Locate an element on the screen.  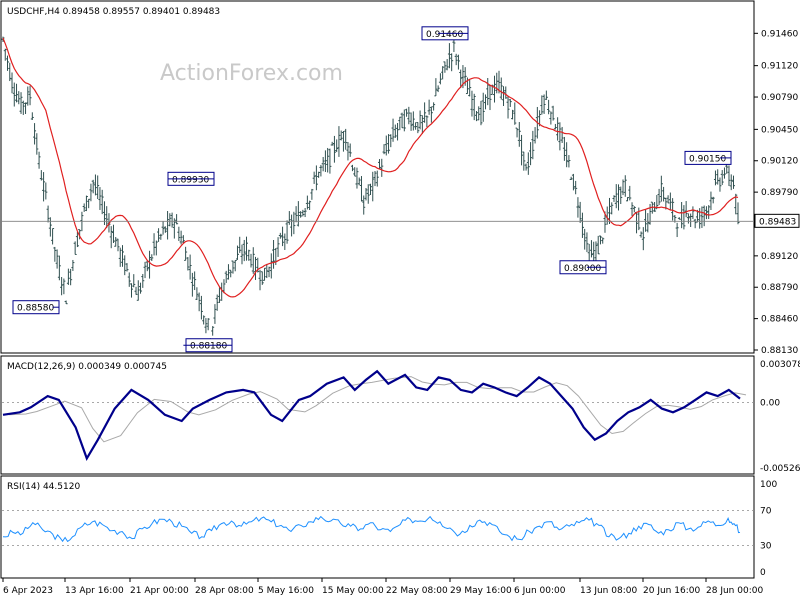
time-tick-label: 22 May 08:00 is located at coordinates (417, 591).